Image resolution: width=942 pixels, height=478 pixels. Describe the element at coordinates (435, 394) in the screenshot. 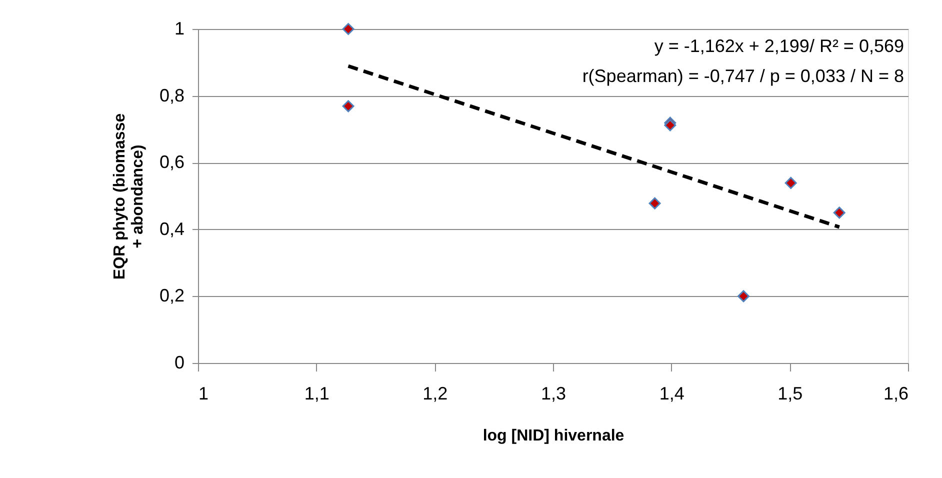

I see `x-tick-label: 1,2` at that location.